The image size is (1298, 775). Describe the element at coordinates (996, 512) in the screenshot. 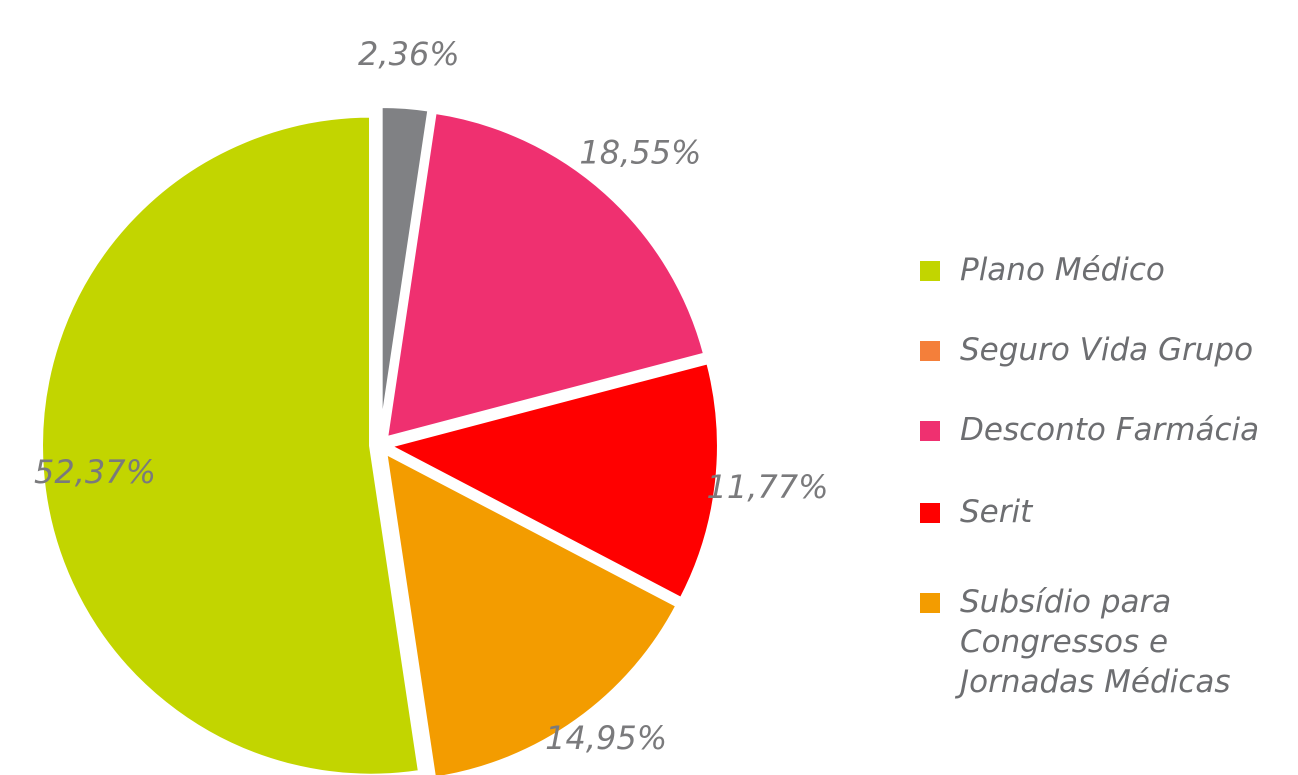

I see `legend-label: Serit` at that location.